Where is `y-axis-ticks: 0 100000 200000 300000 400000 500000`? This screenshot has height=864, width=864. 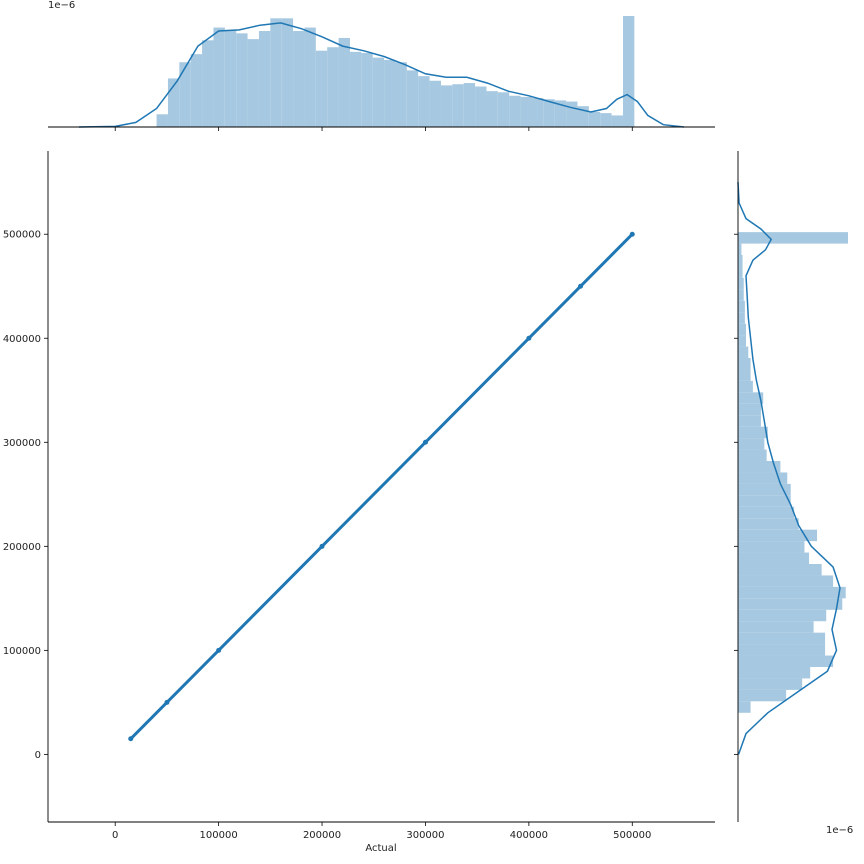
y-axis-ticks: 0 100000 200000 300000 400000 500000 is located at coordinates (25, 495).